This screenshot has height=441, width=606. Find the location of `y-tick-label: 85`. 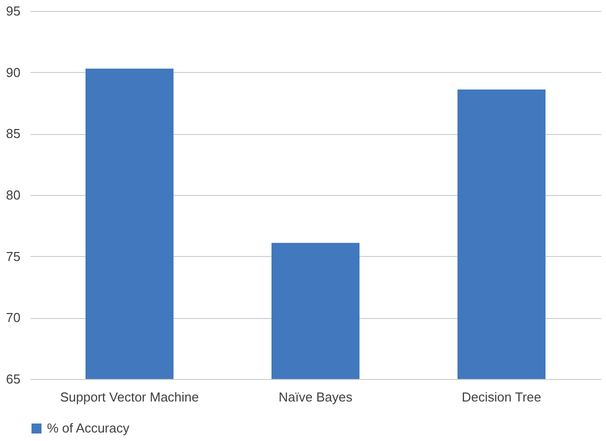

y-tick-label: 85 is located at coordinates (13, 134).